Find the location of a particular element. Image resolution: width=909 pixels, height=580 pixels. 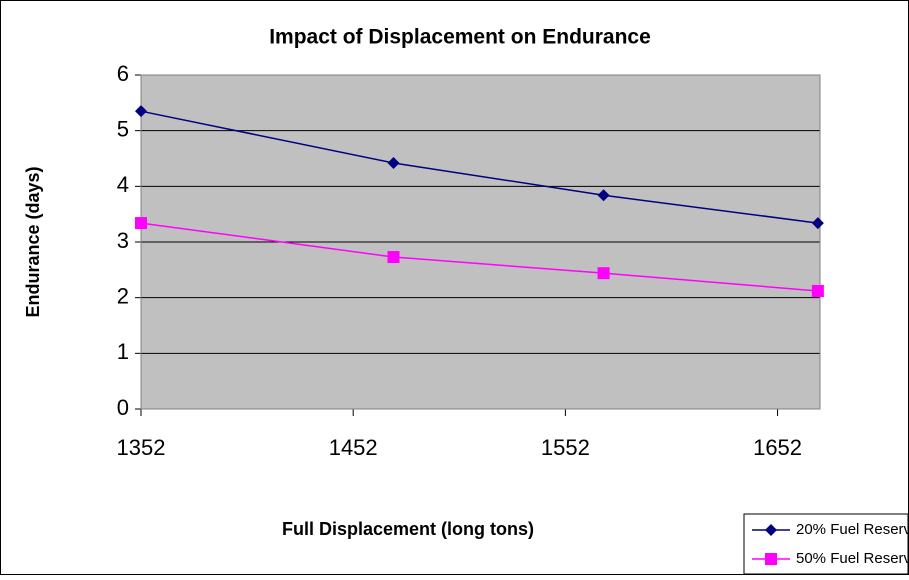

y-axis-label: Endurance (days) is located at coordinates (33, 241).